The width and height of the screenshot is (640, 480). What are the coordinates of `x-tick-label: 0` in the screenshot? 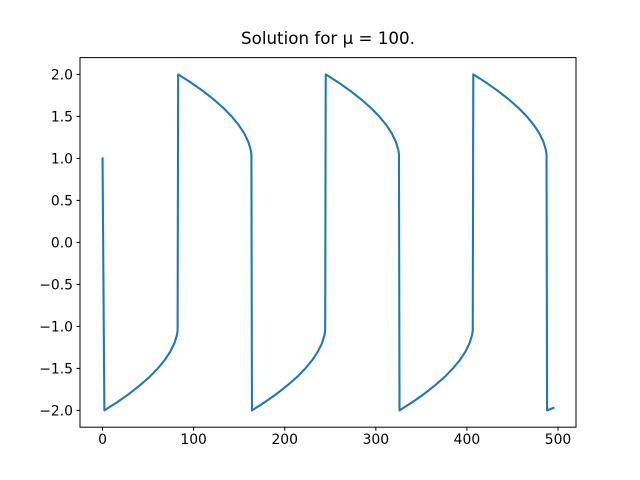 It's located at (102, 440).